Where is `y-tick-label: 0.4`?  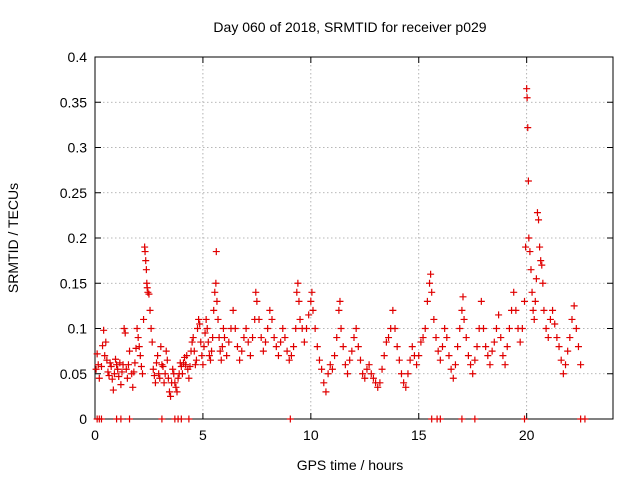
y-tick-label: 0.4 is located at coordinates (78, 57).